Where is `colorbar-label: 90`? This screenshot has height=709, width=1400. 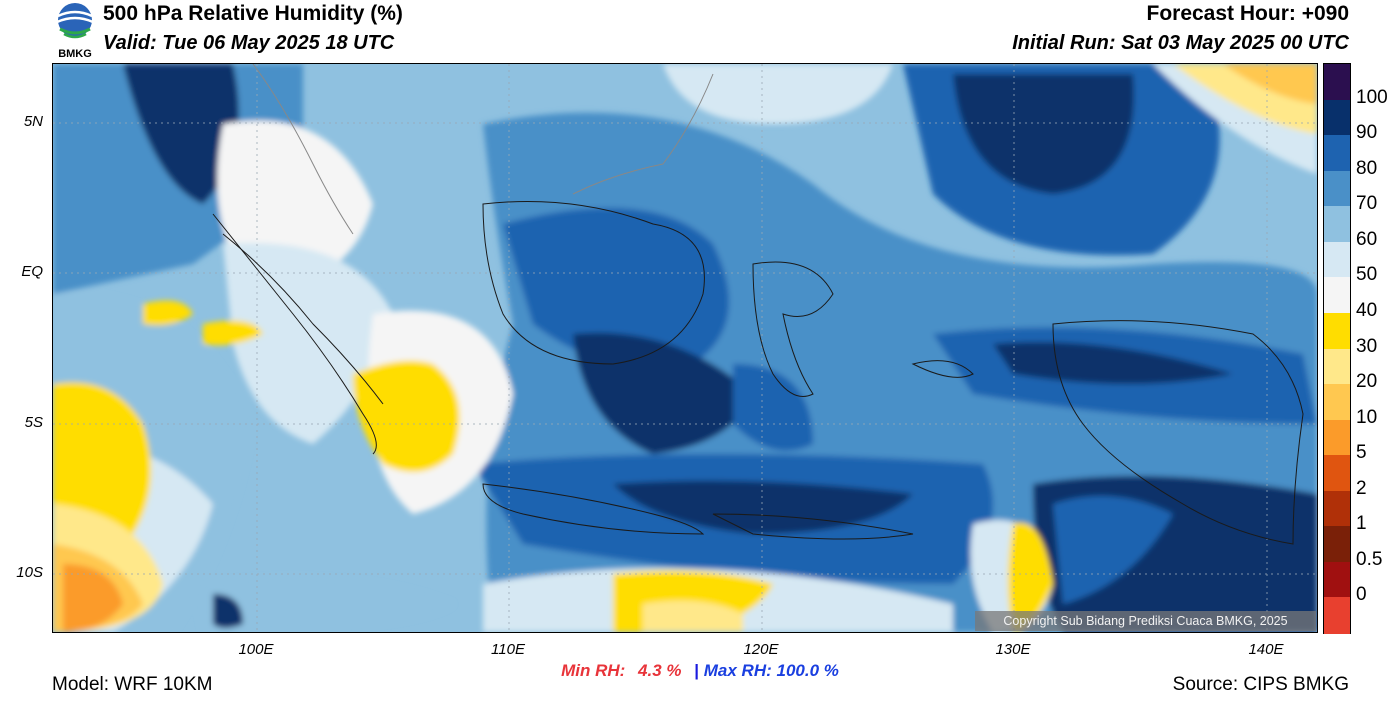
colorbar-label: 90 is located at coordinates (1367, 133).